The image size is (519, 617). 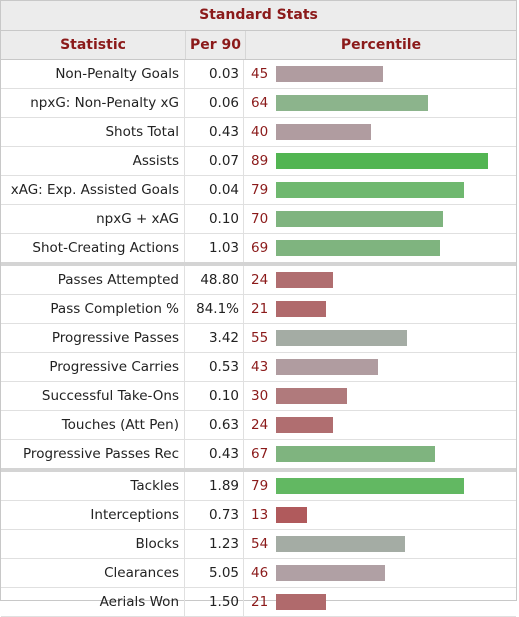 I want to click on percentile-value: 21, so click(x=260, y=309).